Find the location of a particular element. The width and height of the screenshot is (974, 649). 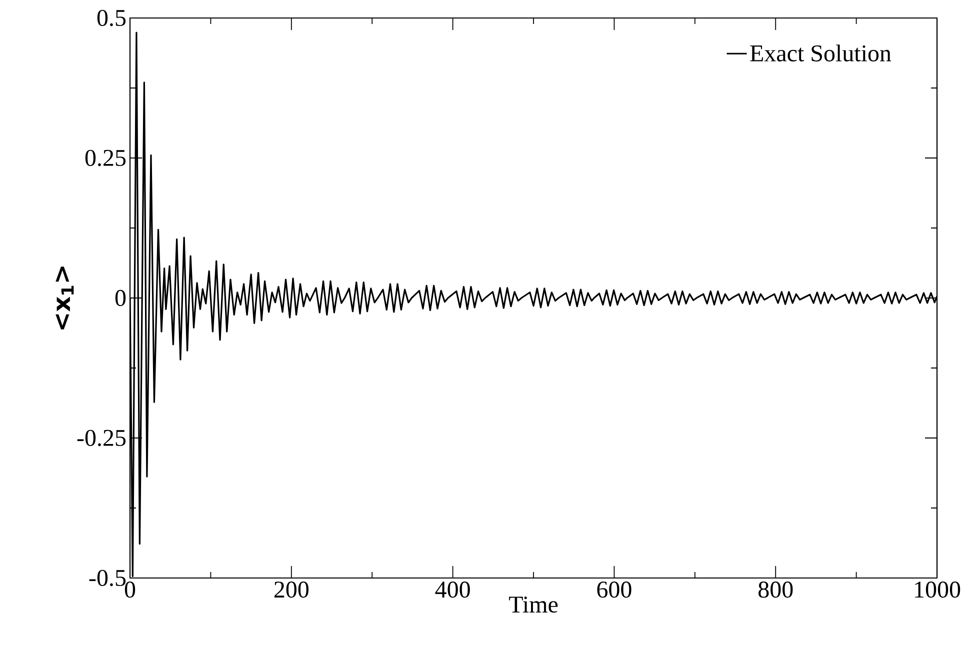

legend-label: Exact Solution is located at coordinates (821, 53).